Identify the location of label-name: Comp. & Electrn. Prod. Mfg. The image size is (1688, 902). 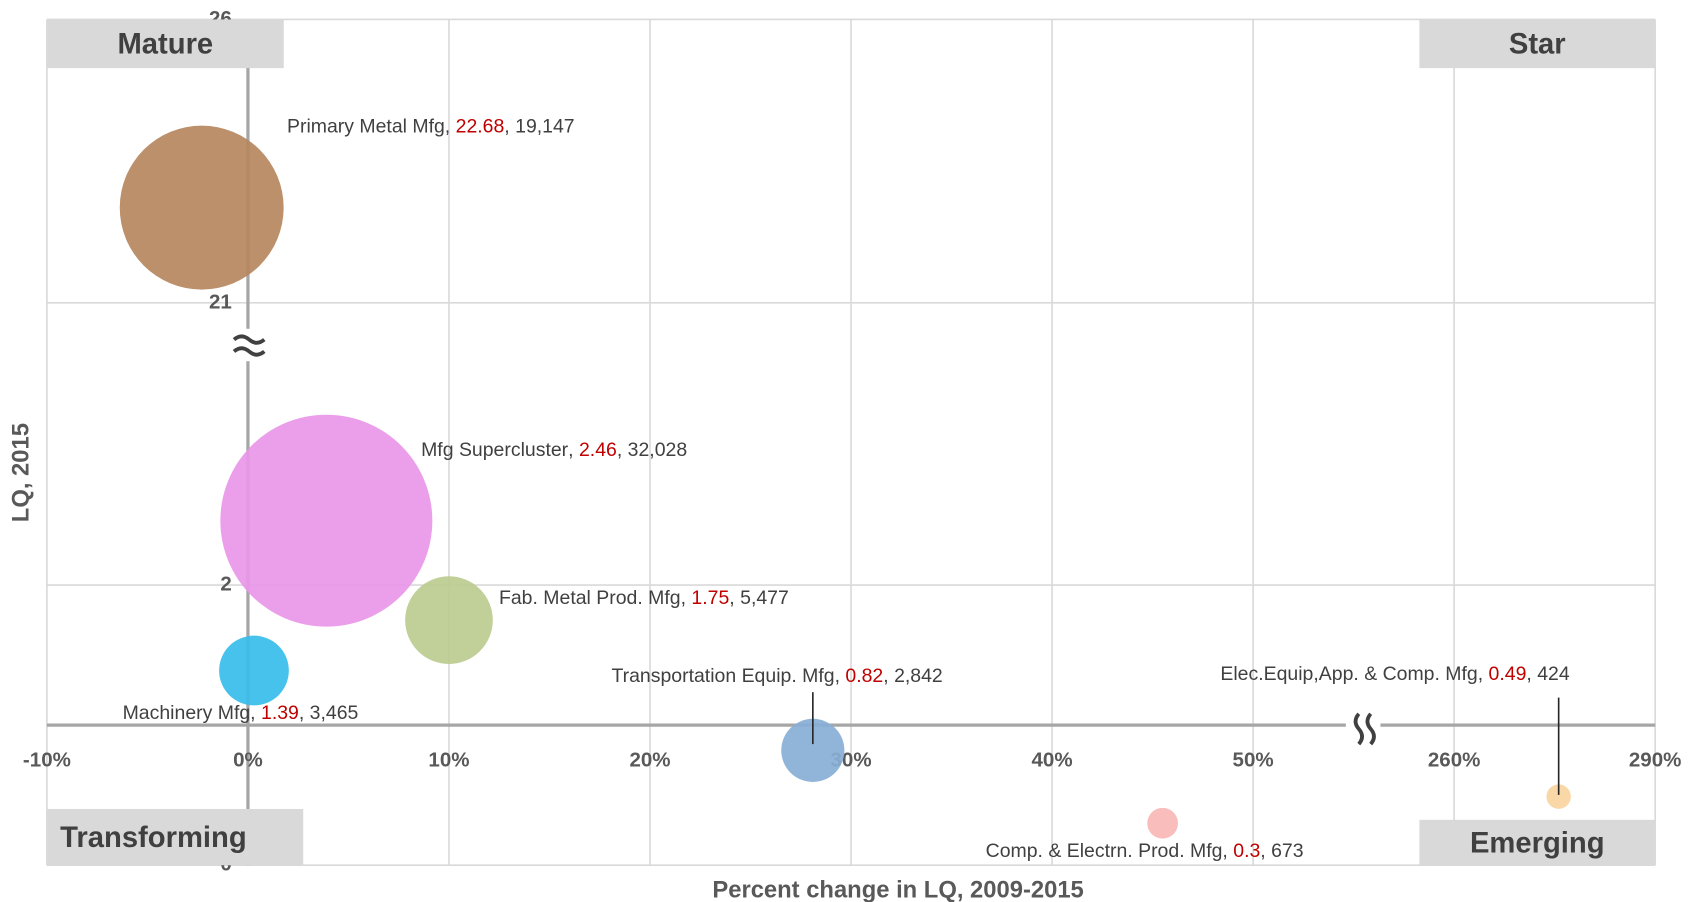
(1104, 851).